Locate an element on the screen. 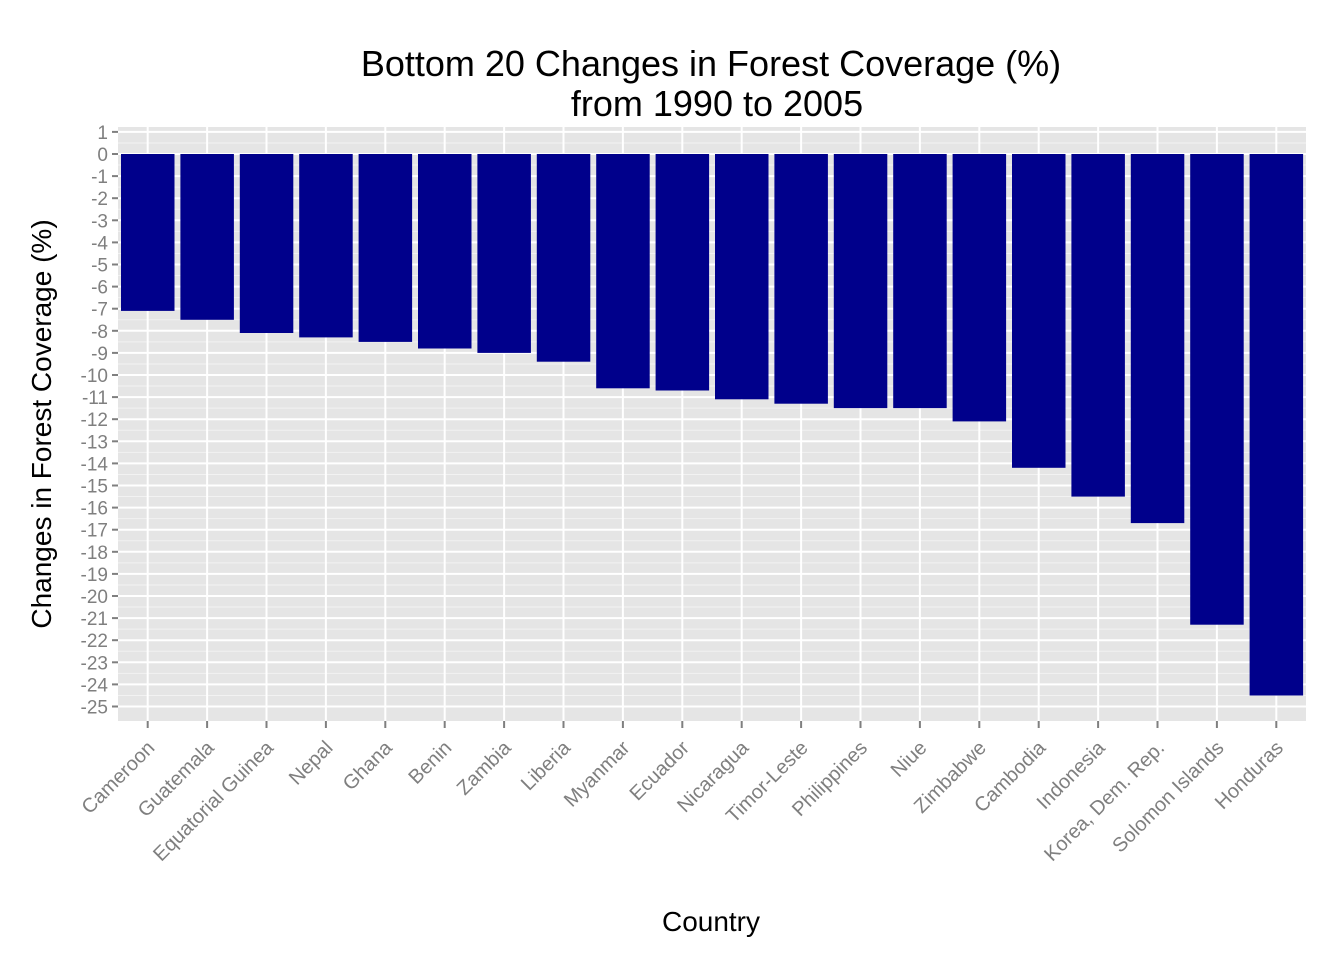 Image resolution: width=1344 pixels, height=960 pixels. x-tick-label: Solomon Islands is located at coordinates (1168, 797).